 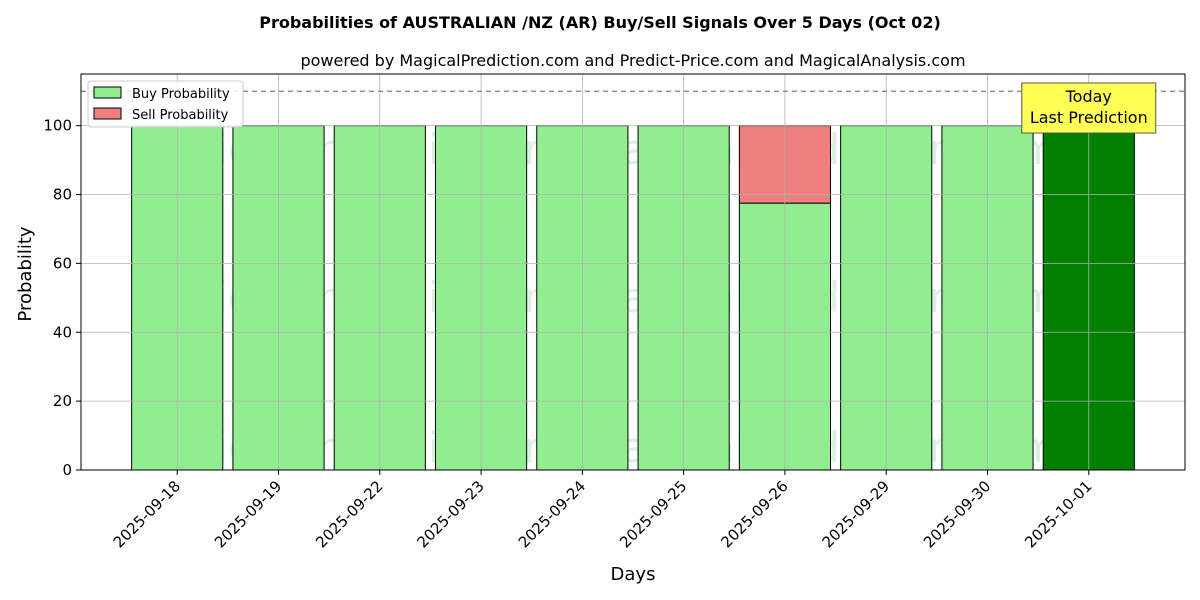 I want to click on legend-swatch-sell, so click(x=107, y=113).